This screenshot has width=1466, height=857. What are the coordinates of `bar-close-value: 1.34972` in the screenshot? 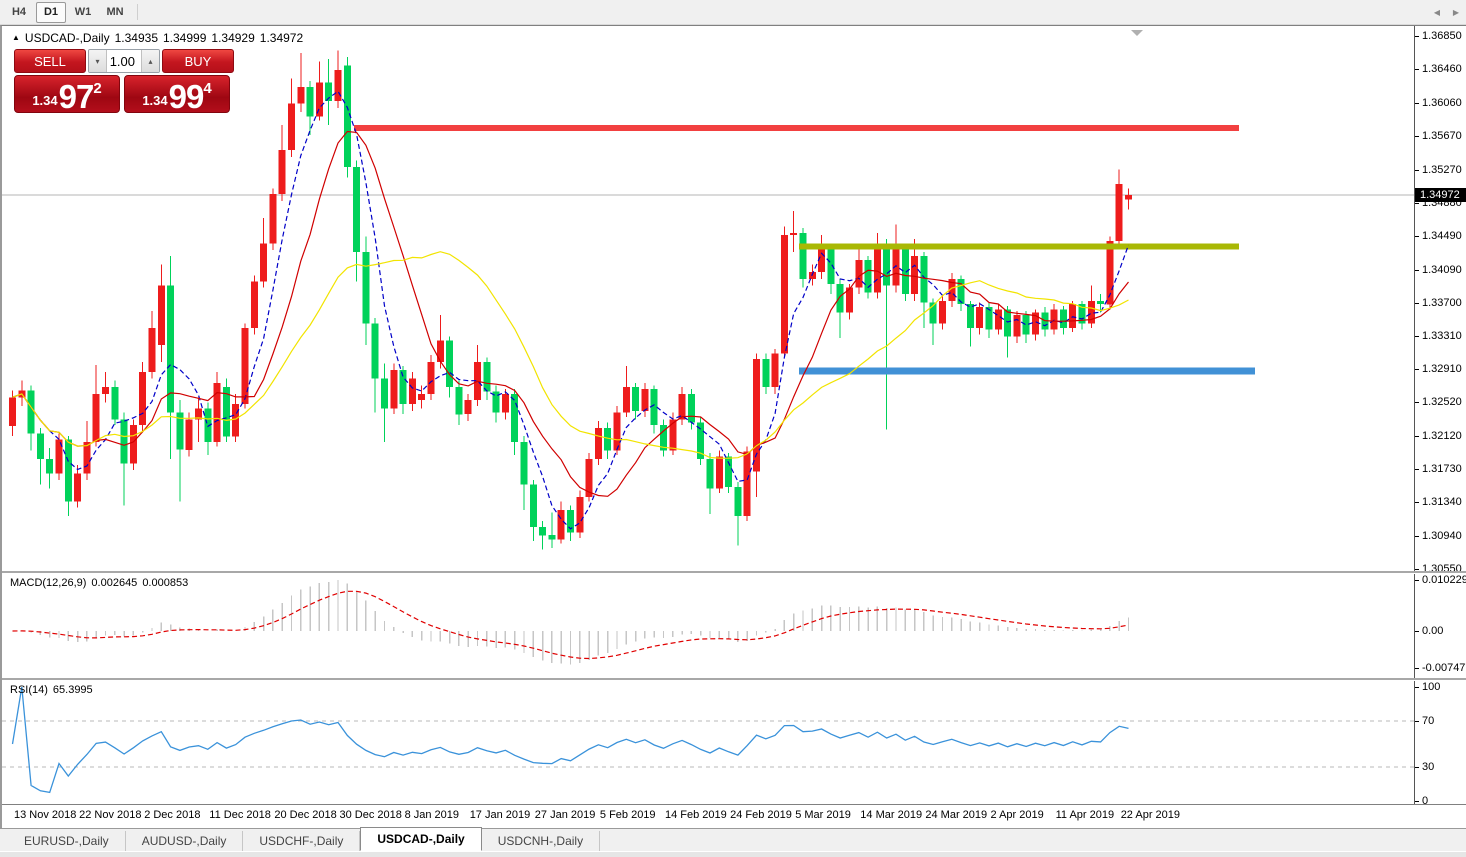 It's located at (281, 38).